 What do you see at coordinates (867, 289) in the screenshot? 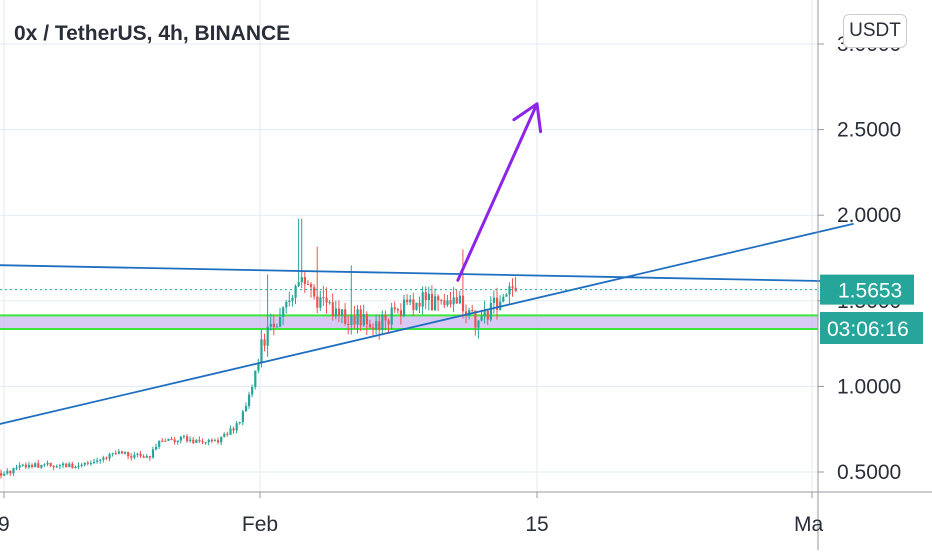
I see `last-price-label-bg` at bounding box center [867, 289].